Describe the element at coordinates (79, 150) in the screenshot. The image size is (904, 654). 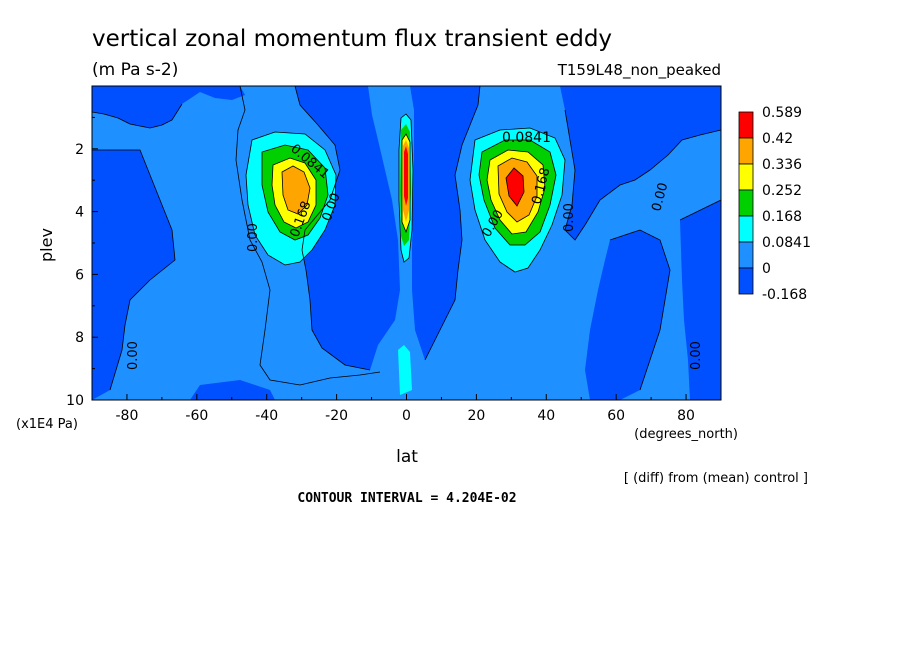
I see `y-tick-label: 2` at that location.